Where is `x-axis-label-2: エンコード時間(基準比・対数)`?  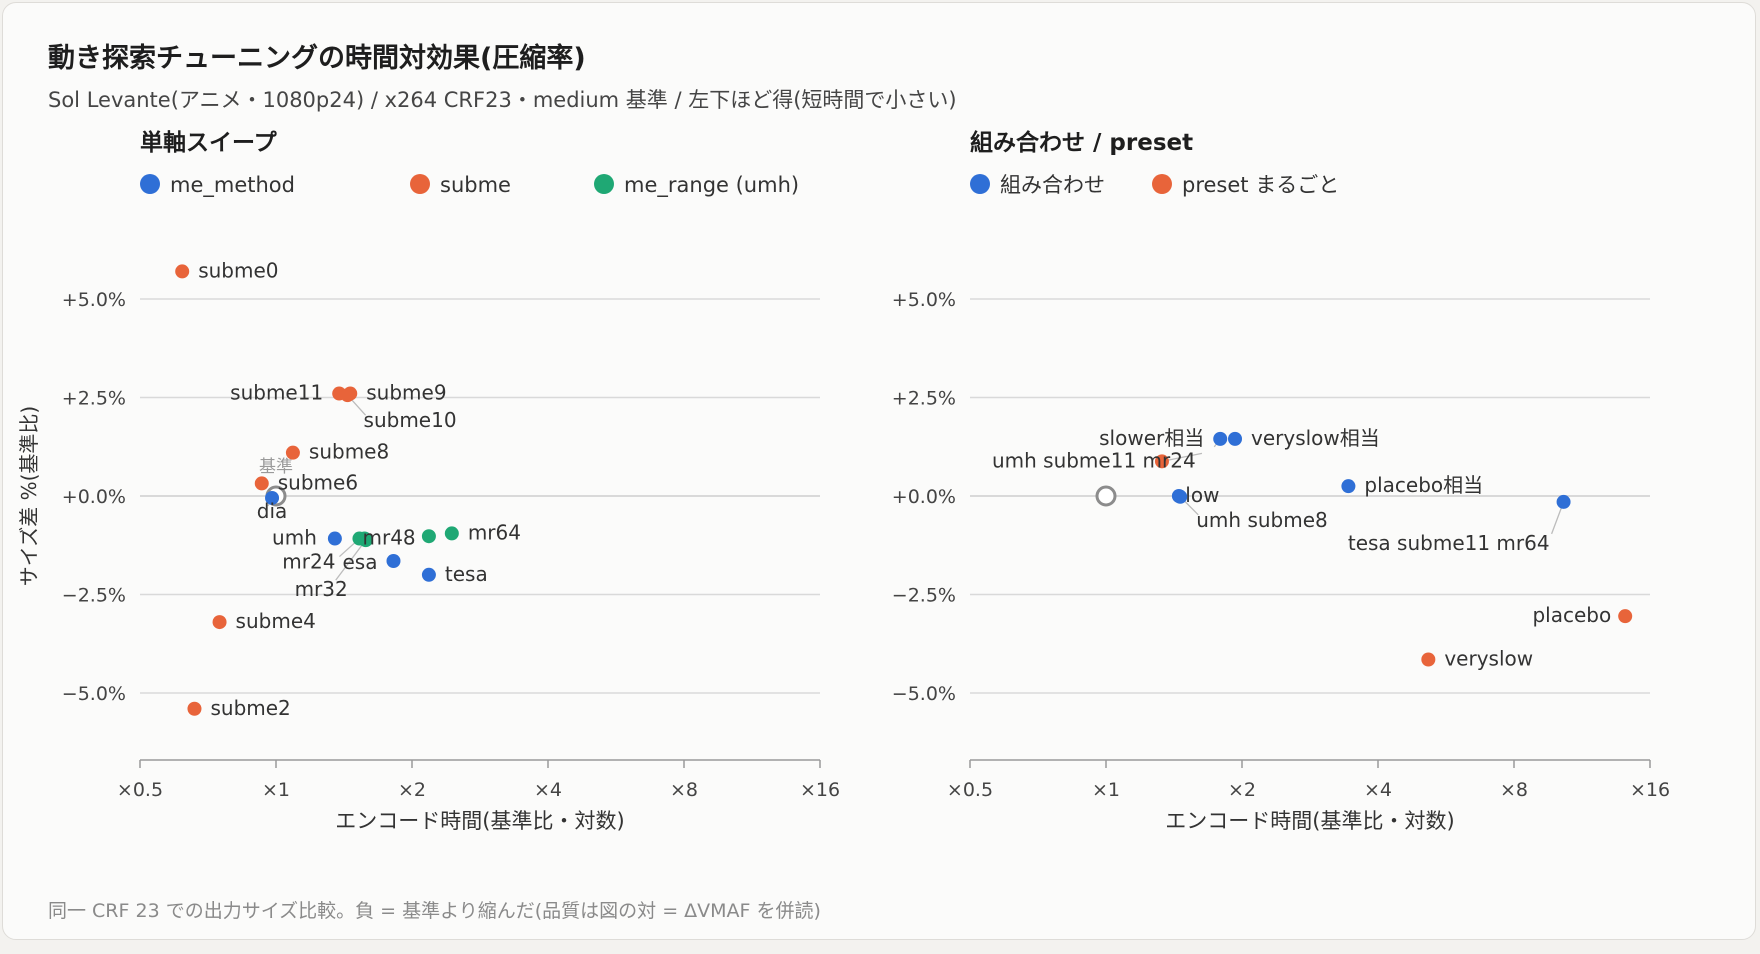
x-axis-label-2: エンコード時間(基準比・対数) is located at coordinates (1309, 821).